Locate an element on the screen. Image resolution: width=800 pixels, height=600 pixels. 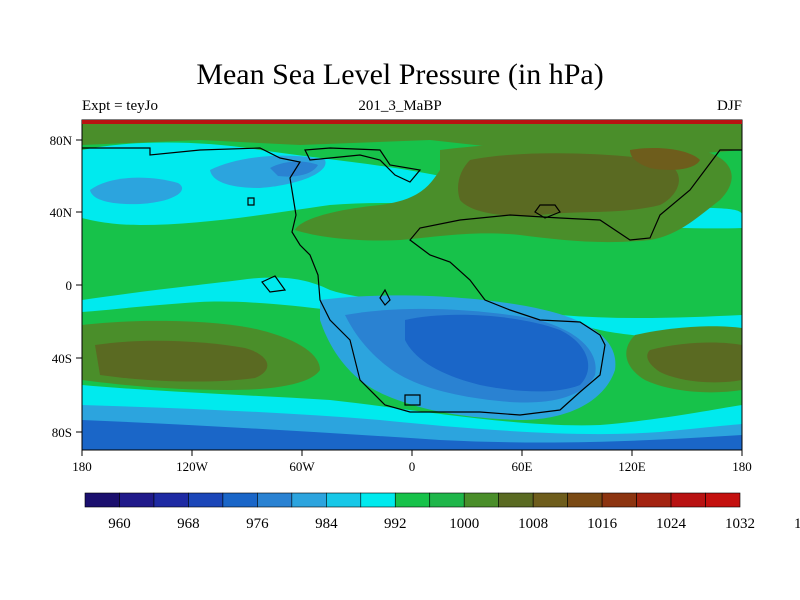
lon-tick-label: 60E is located at coordinates (522, 466).